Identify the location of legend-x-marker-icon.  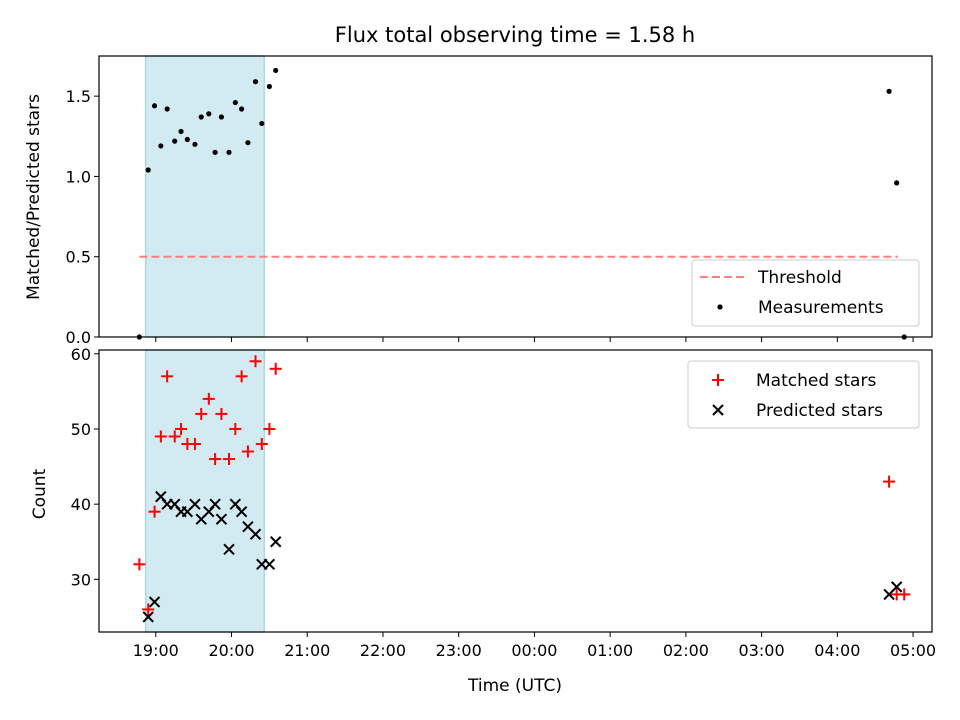
(718, 410).